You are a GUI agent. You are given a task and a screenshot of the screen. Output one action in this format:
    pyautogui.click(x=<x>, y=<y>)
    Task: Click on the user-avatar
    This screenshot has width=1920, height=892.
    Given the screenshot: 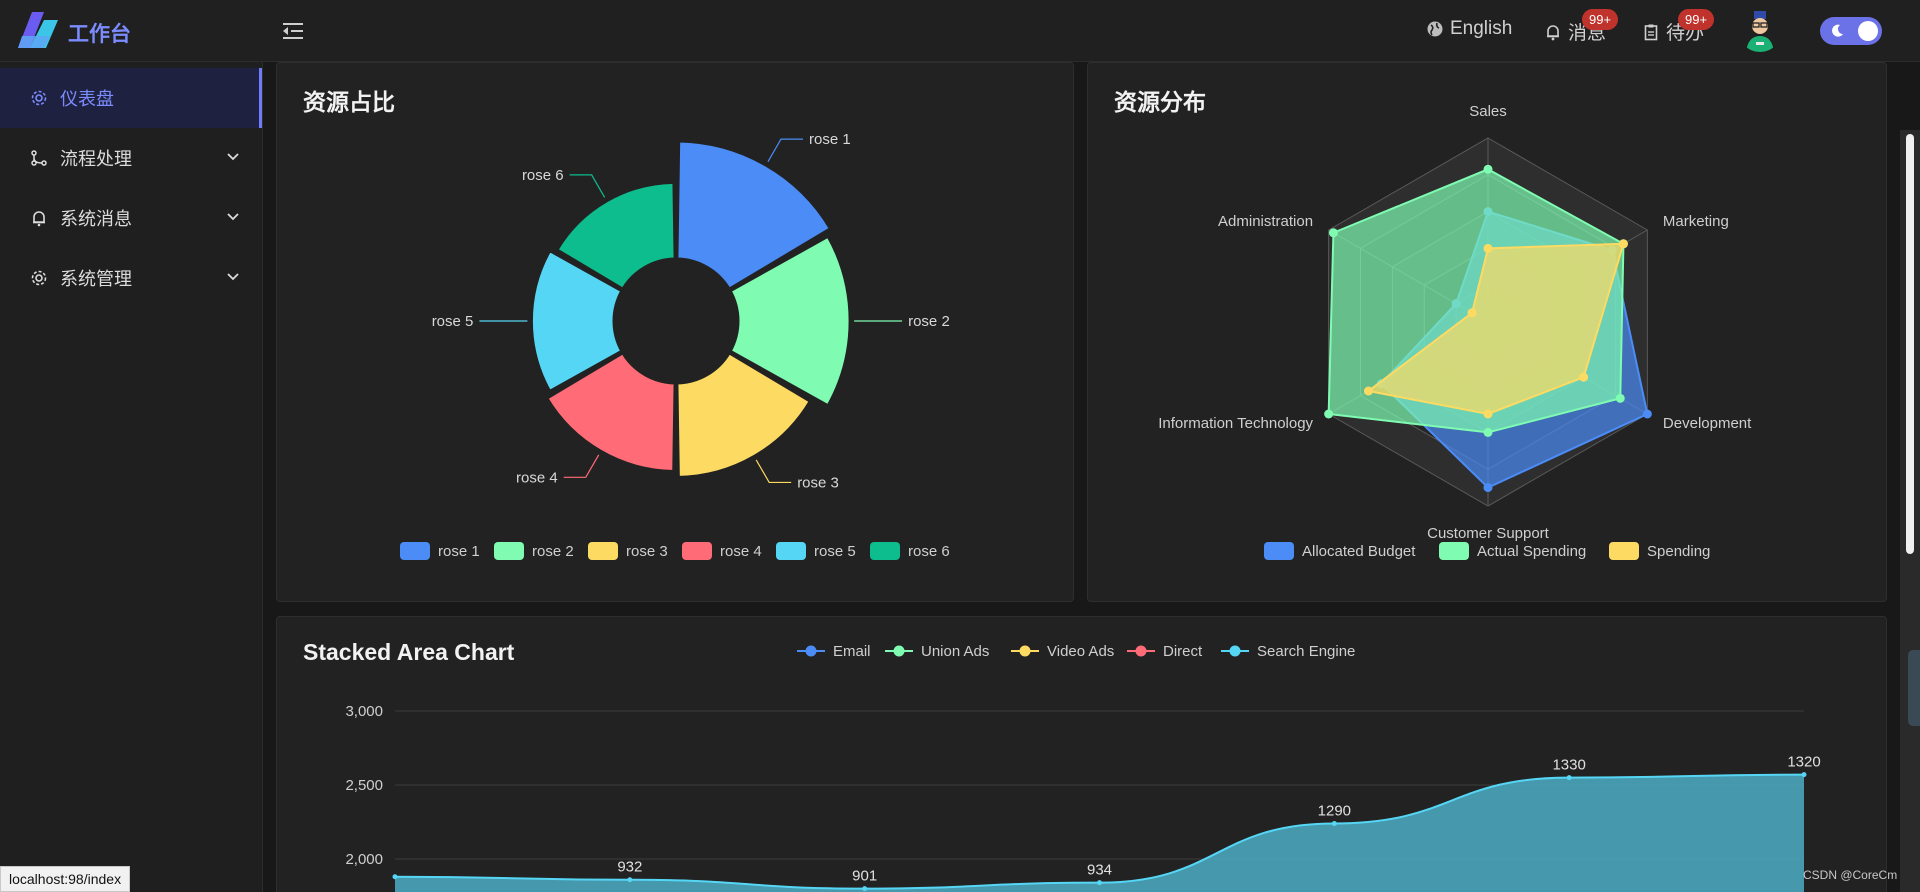 What is the action you would take?
    pyautogui.click(x=1760, y=30)
    